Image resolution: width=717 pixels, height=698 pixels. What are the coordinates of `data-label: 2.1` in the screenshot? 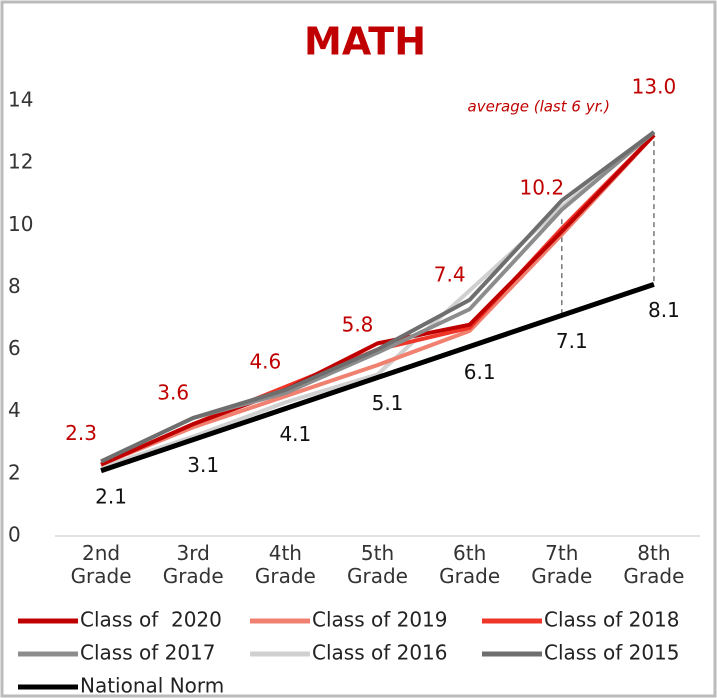 It's located at (111, 496).